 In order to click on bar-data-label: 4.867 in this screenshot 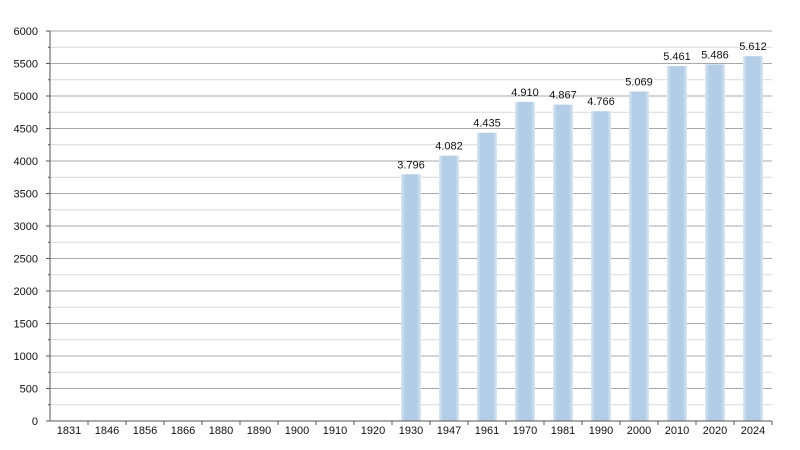, I will do `click(563, 96)`.